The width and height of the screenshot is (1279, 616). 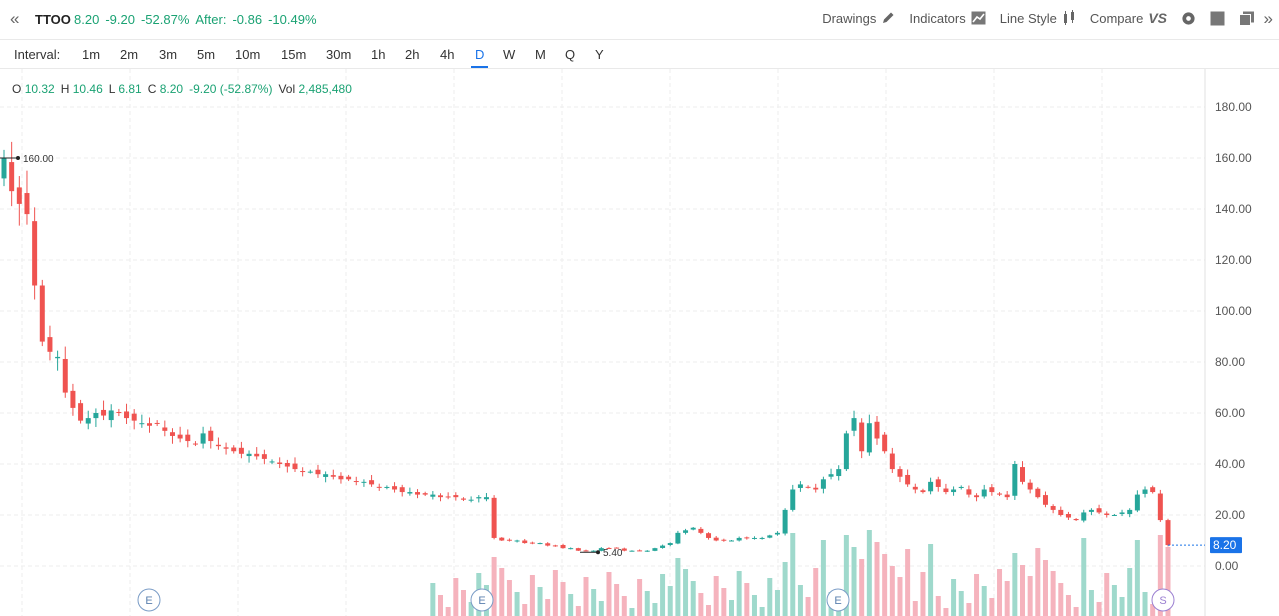 What do you see at coordinates (1163, 600) in the screenshot?
I see `split-event-marker` at bounding box center [1163, 600].